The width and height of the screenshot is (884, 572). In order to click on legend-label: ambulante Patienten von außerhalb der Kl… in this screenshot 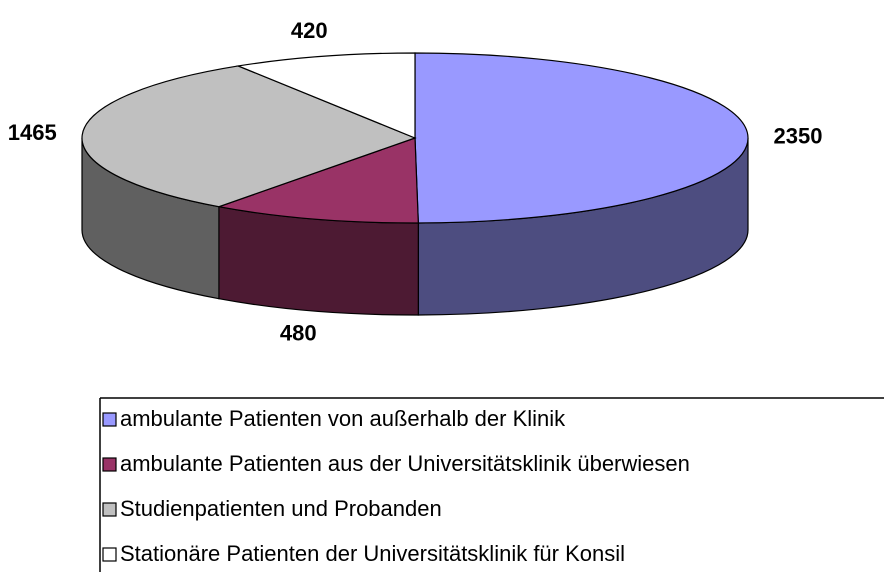, I will do `click(343, 418)`.